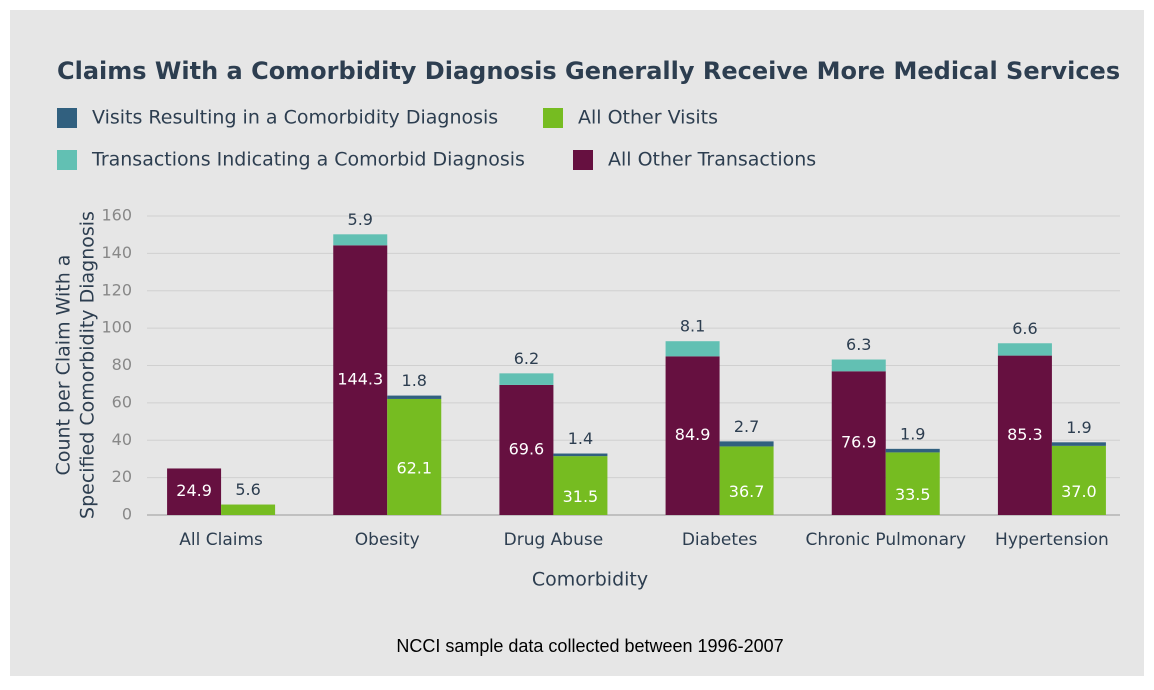 The height and width of the screenshot is (690, 1154). What do you see at coordinates (885, 540) in the screenshot?
I see `x-tick-label: Chronic Pulmonary` at bounding box center [885, 540].